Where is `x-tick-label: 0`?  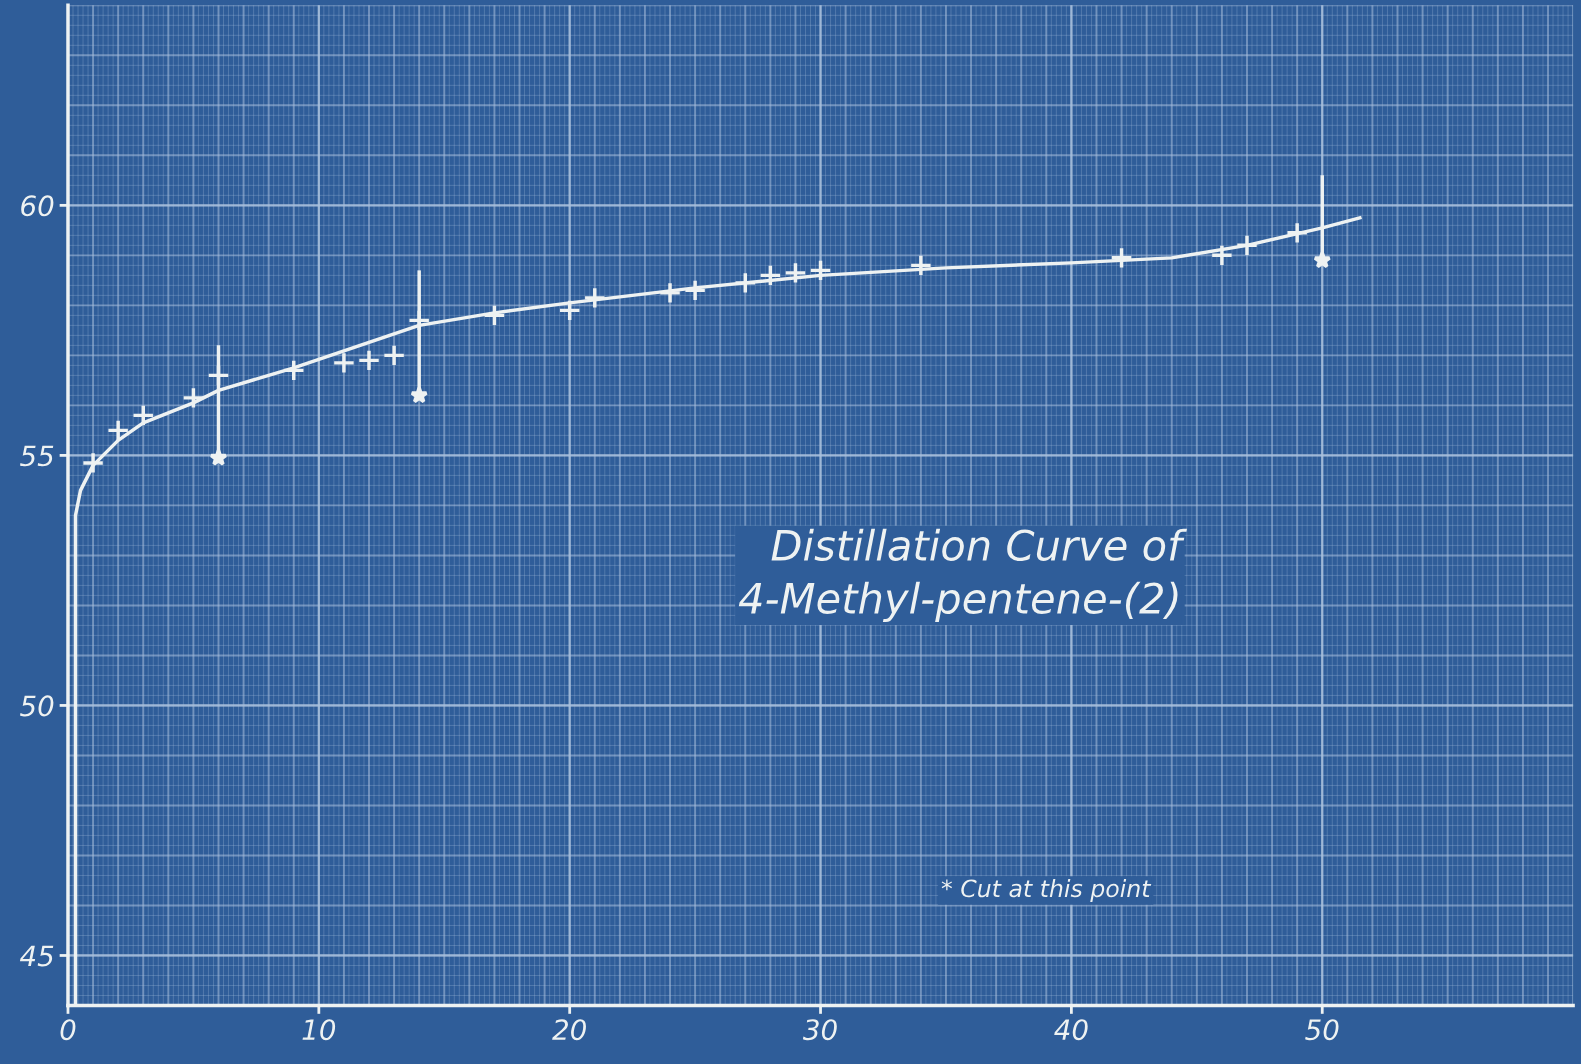 x-tick-label: 0 is located at coordinates (68, 1030).